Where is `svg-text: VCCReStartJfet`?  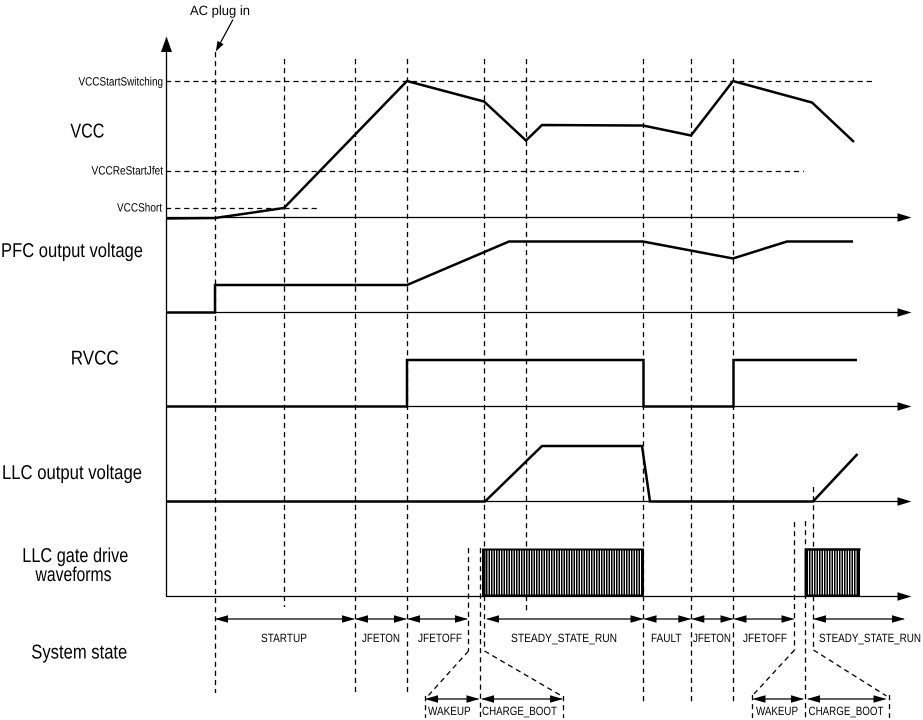 svg-text: VCCReStartJfet is located at coordinates (128, 171).